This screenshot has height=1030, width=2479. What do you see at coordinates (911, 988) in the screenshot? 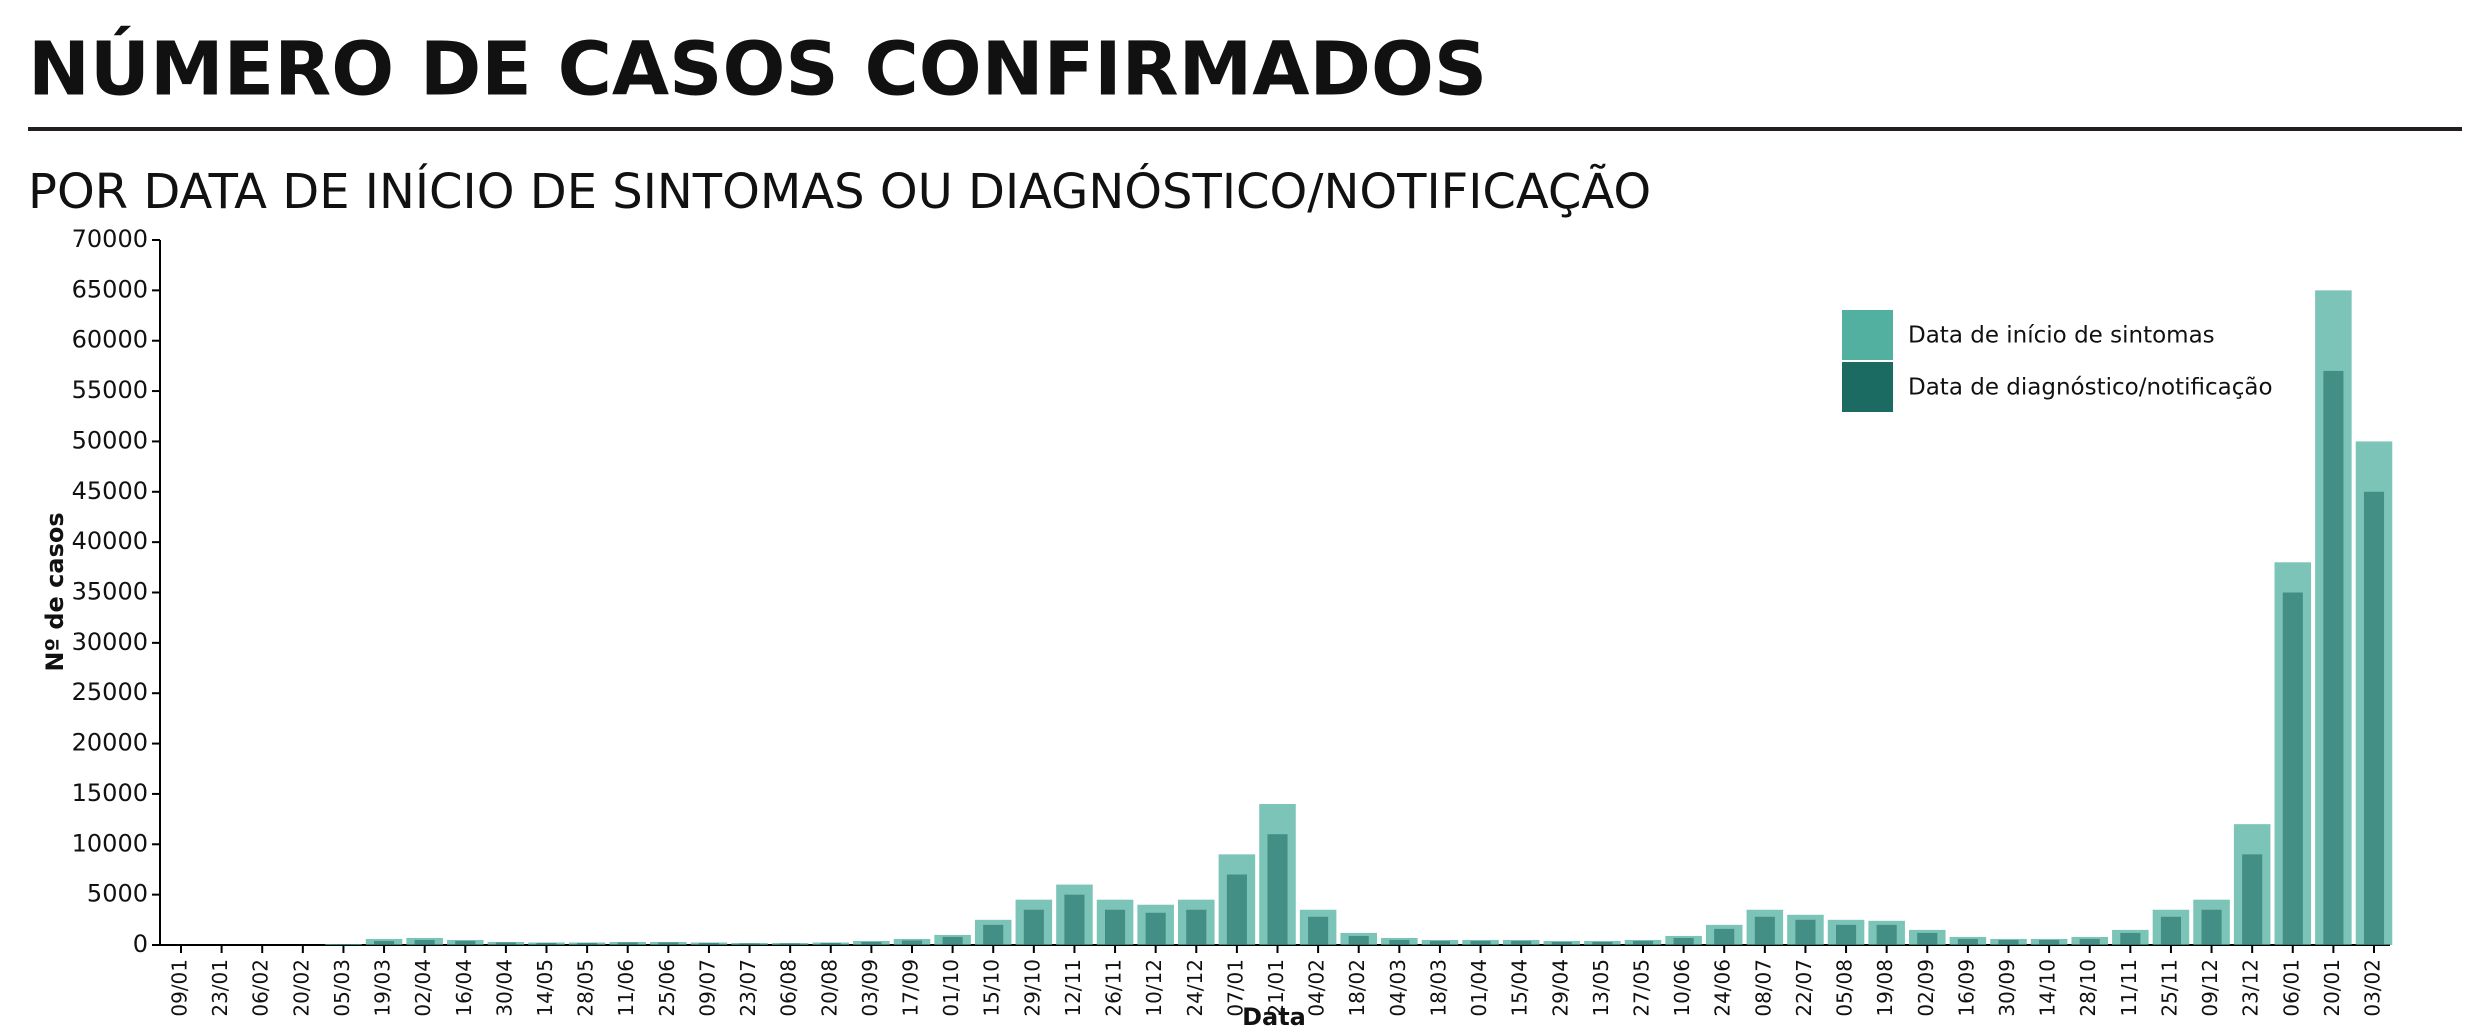
I see `x-tick-label: 17/09` at bounding box center [911, 988].